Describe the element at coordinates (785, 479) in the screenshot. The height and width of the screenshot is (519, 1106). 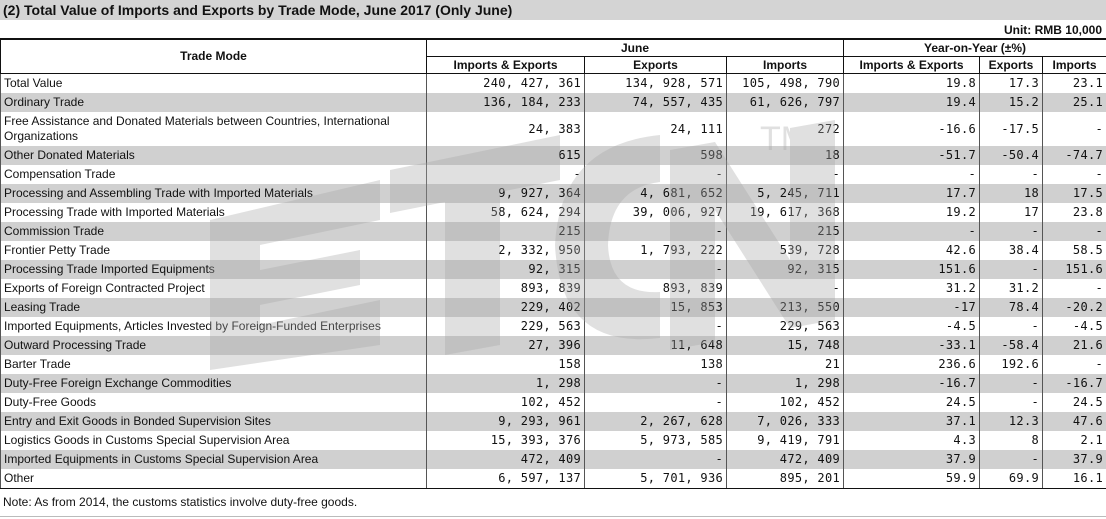
I see `june-imports-cell: 895, 201` at that location.